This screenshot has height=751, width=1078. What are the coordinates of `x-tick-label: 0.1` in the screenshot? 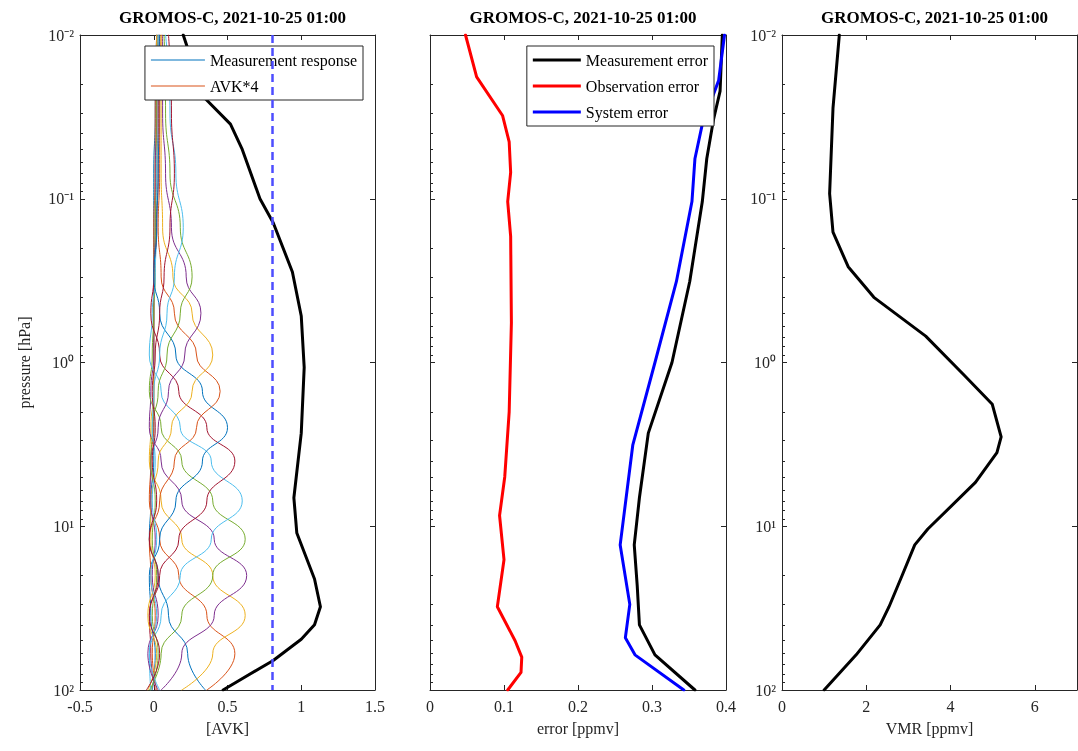 It's located at (504, 706).